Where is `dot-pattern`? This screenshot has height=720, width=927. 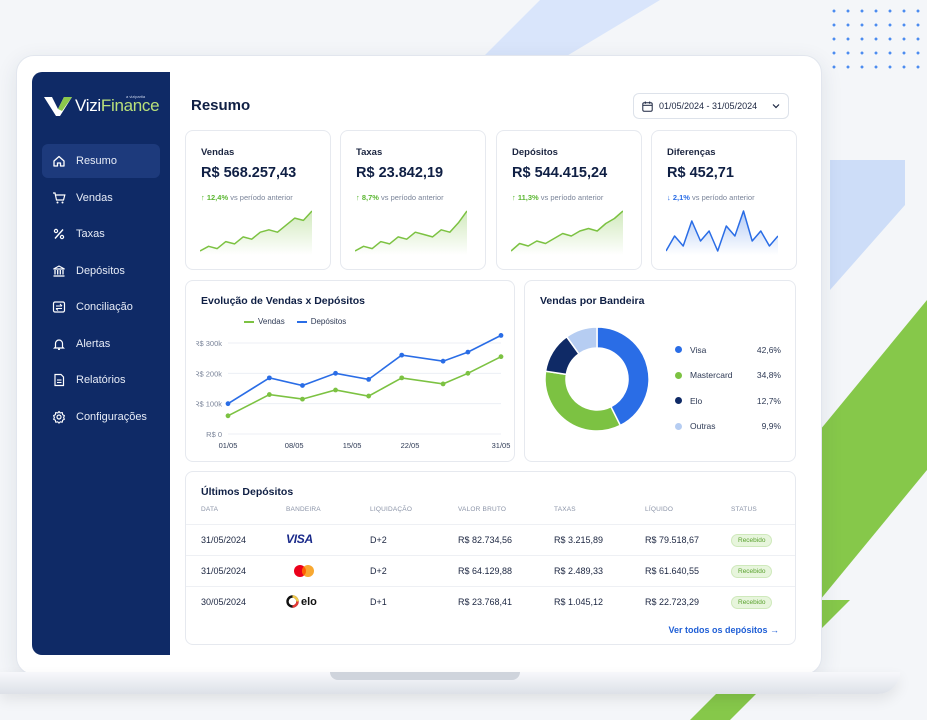
dot-pattern is located at coordinates (875, 40).